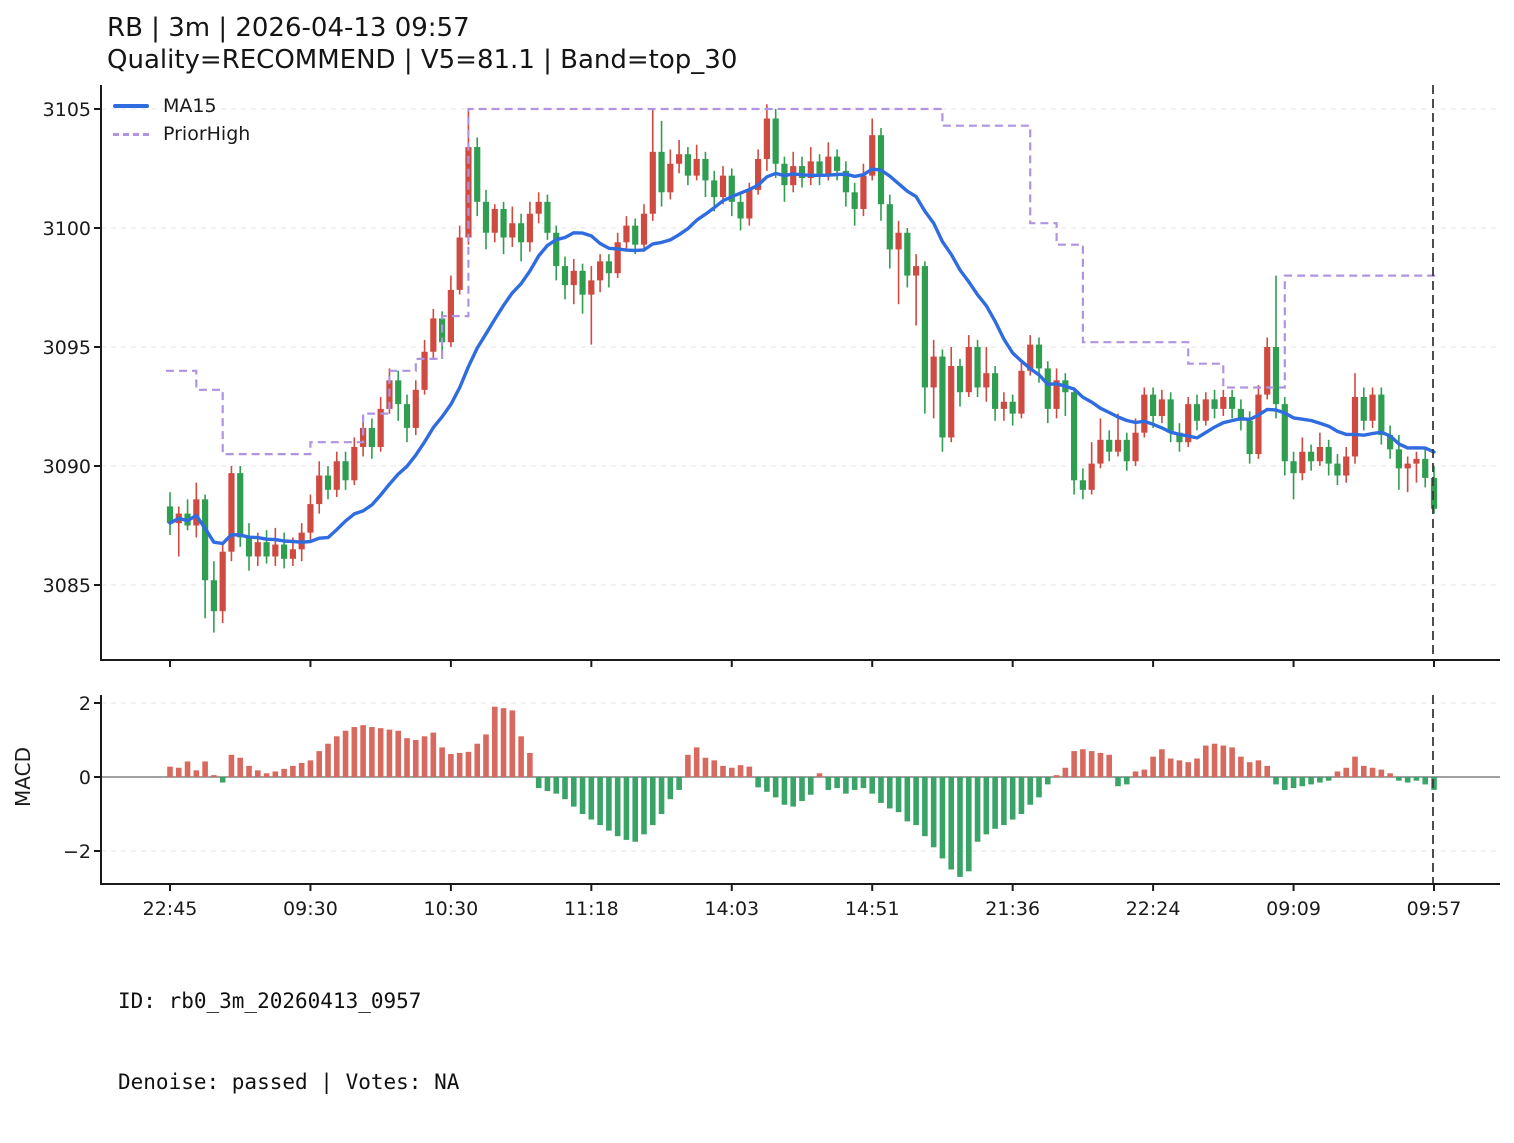 The image size is (1514, 1143). What do you see at coordinates (131, 134) in the screenshot?
I see `priorhigh-line-swatch` at bounding box center [131, 134].